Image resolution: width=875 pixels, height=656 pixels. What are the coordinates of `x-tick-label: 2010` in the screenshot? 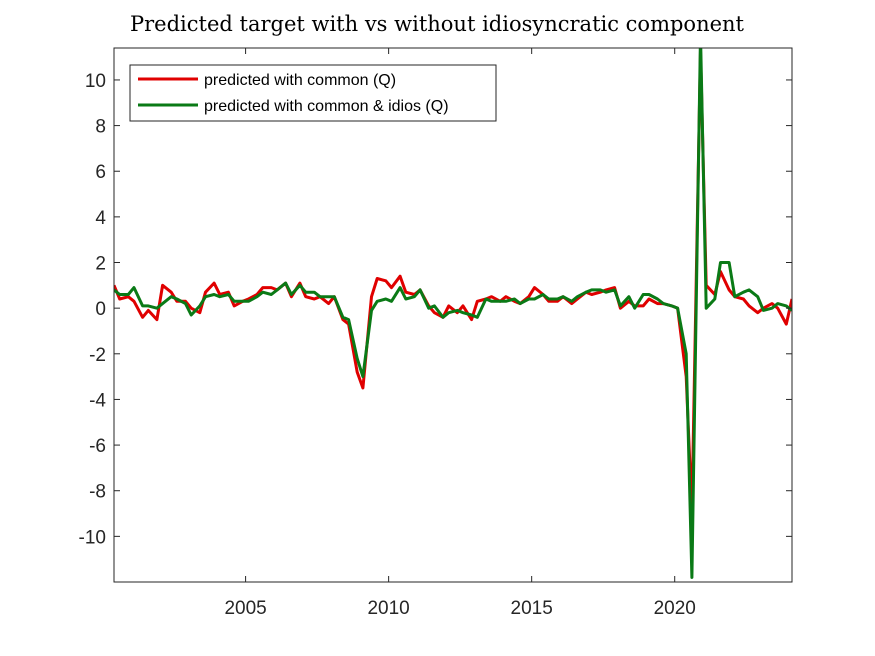 It's located at (388, 608).